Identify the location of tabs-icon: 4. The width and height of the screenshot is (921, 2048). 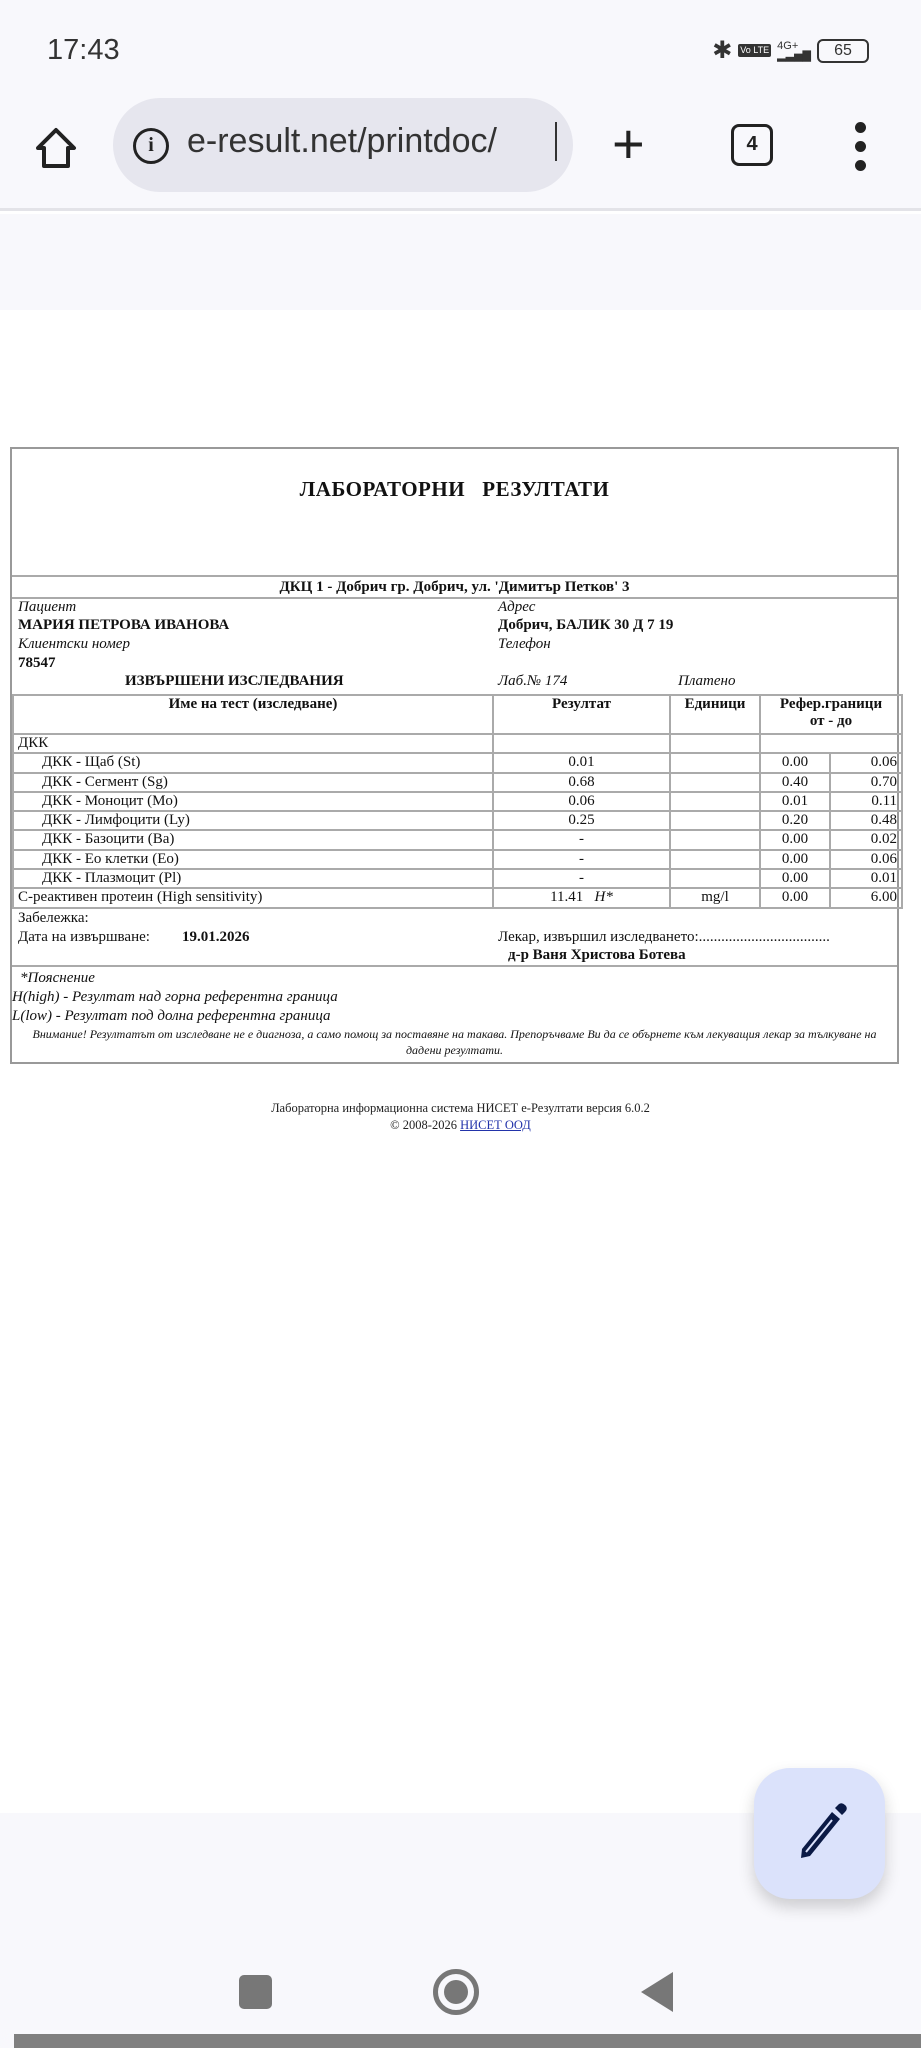
(752, 145).